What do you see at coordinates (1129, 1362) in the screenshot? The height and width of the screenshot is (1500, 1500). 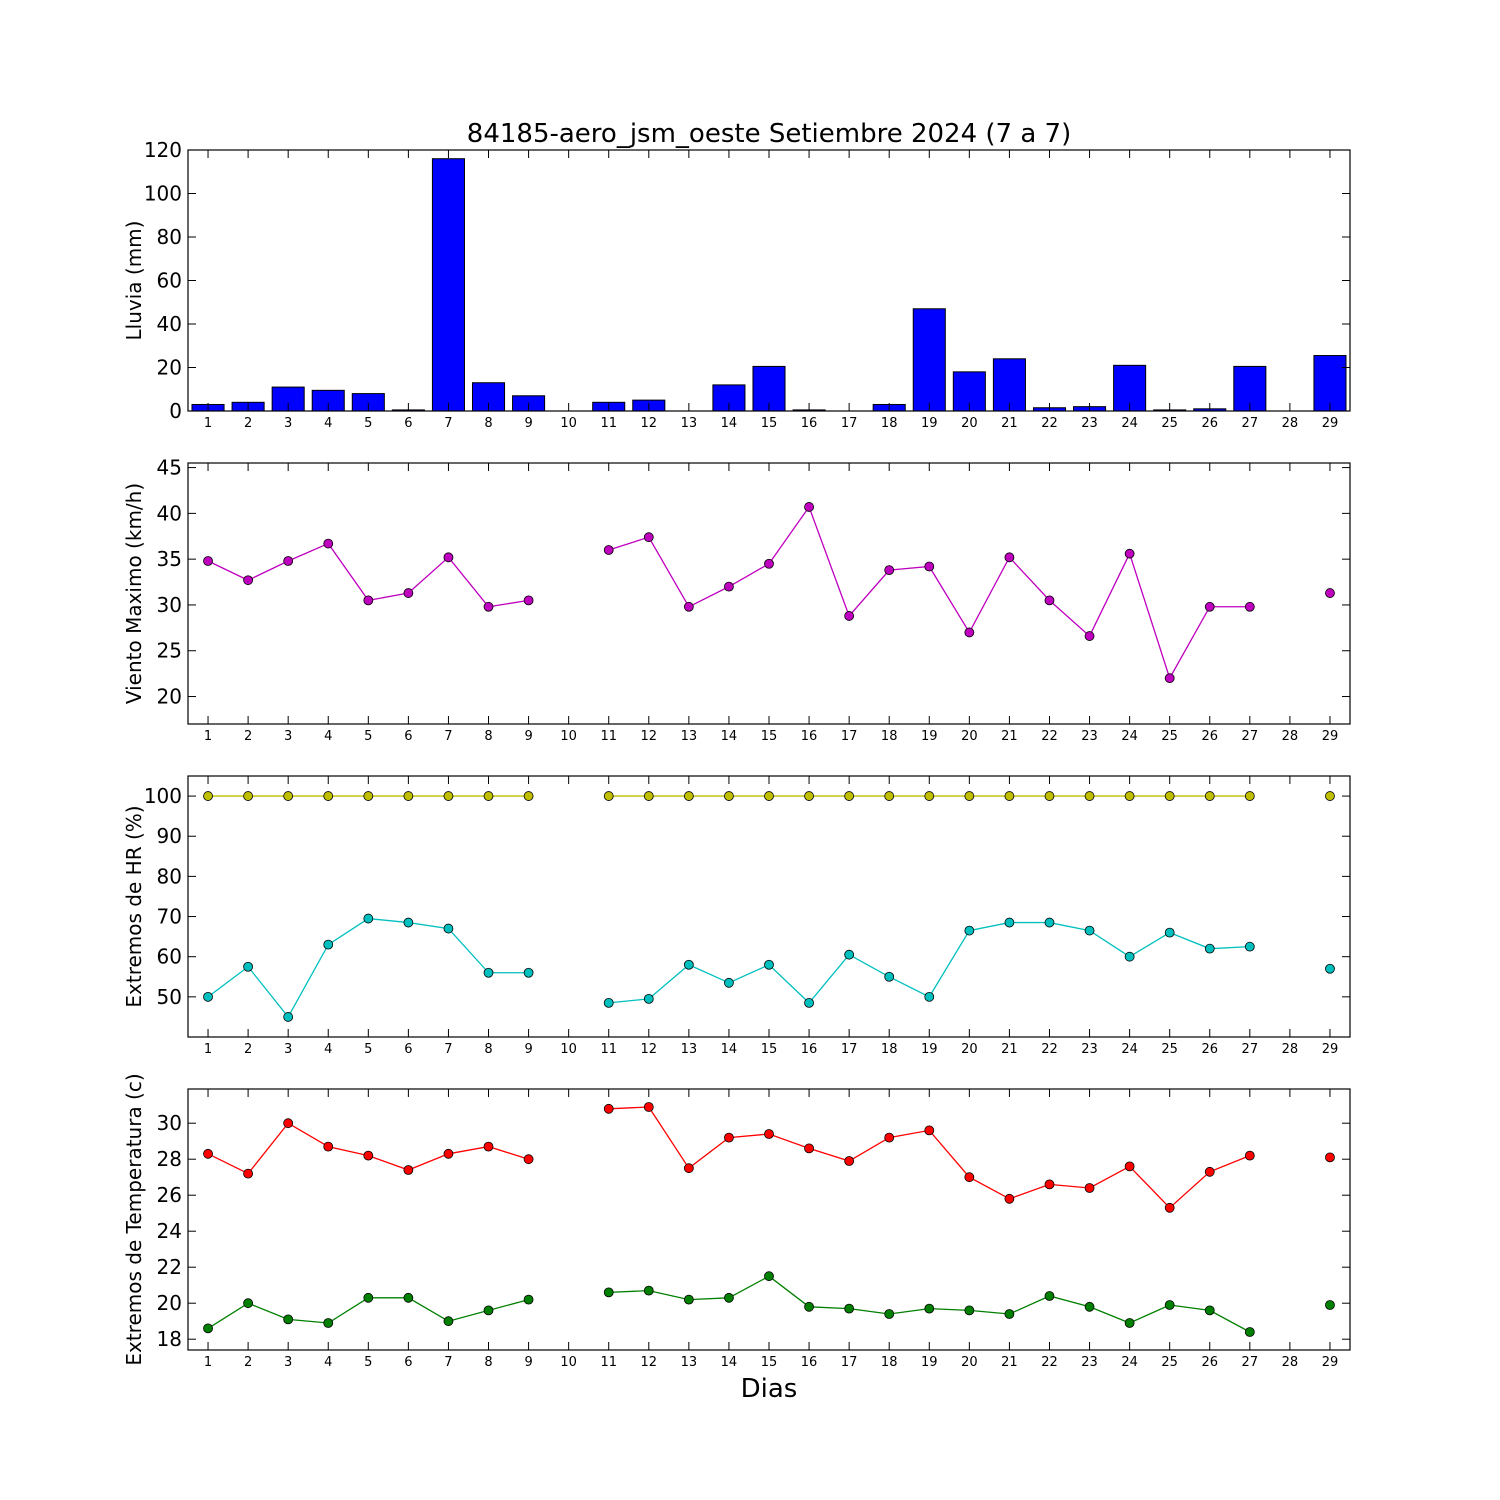 I see `xtick-label: 24` at bounding box center [1129, 1362].